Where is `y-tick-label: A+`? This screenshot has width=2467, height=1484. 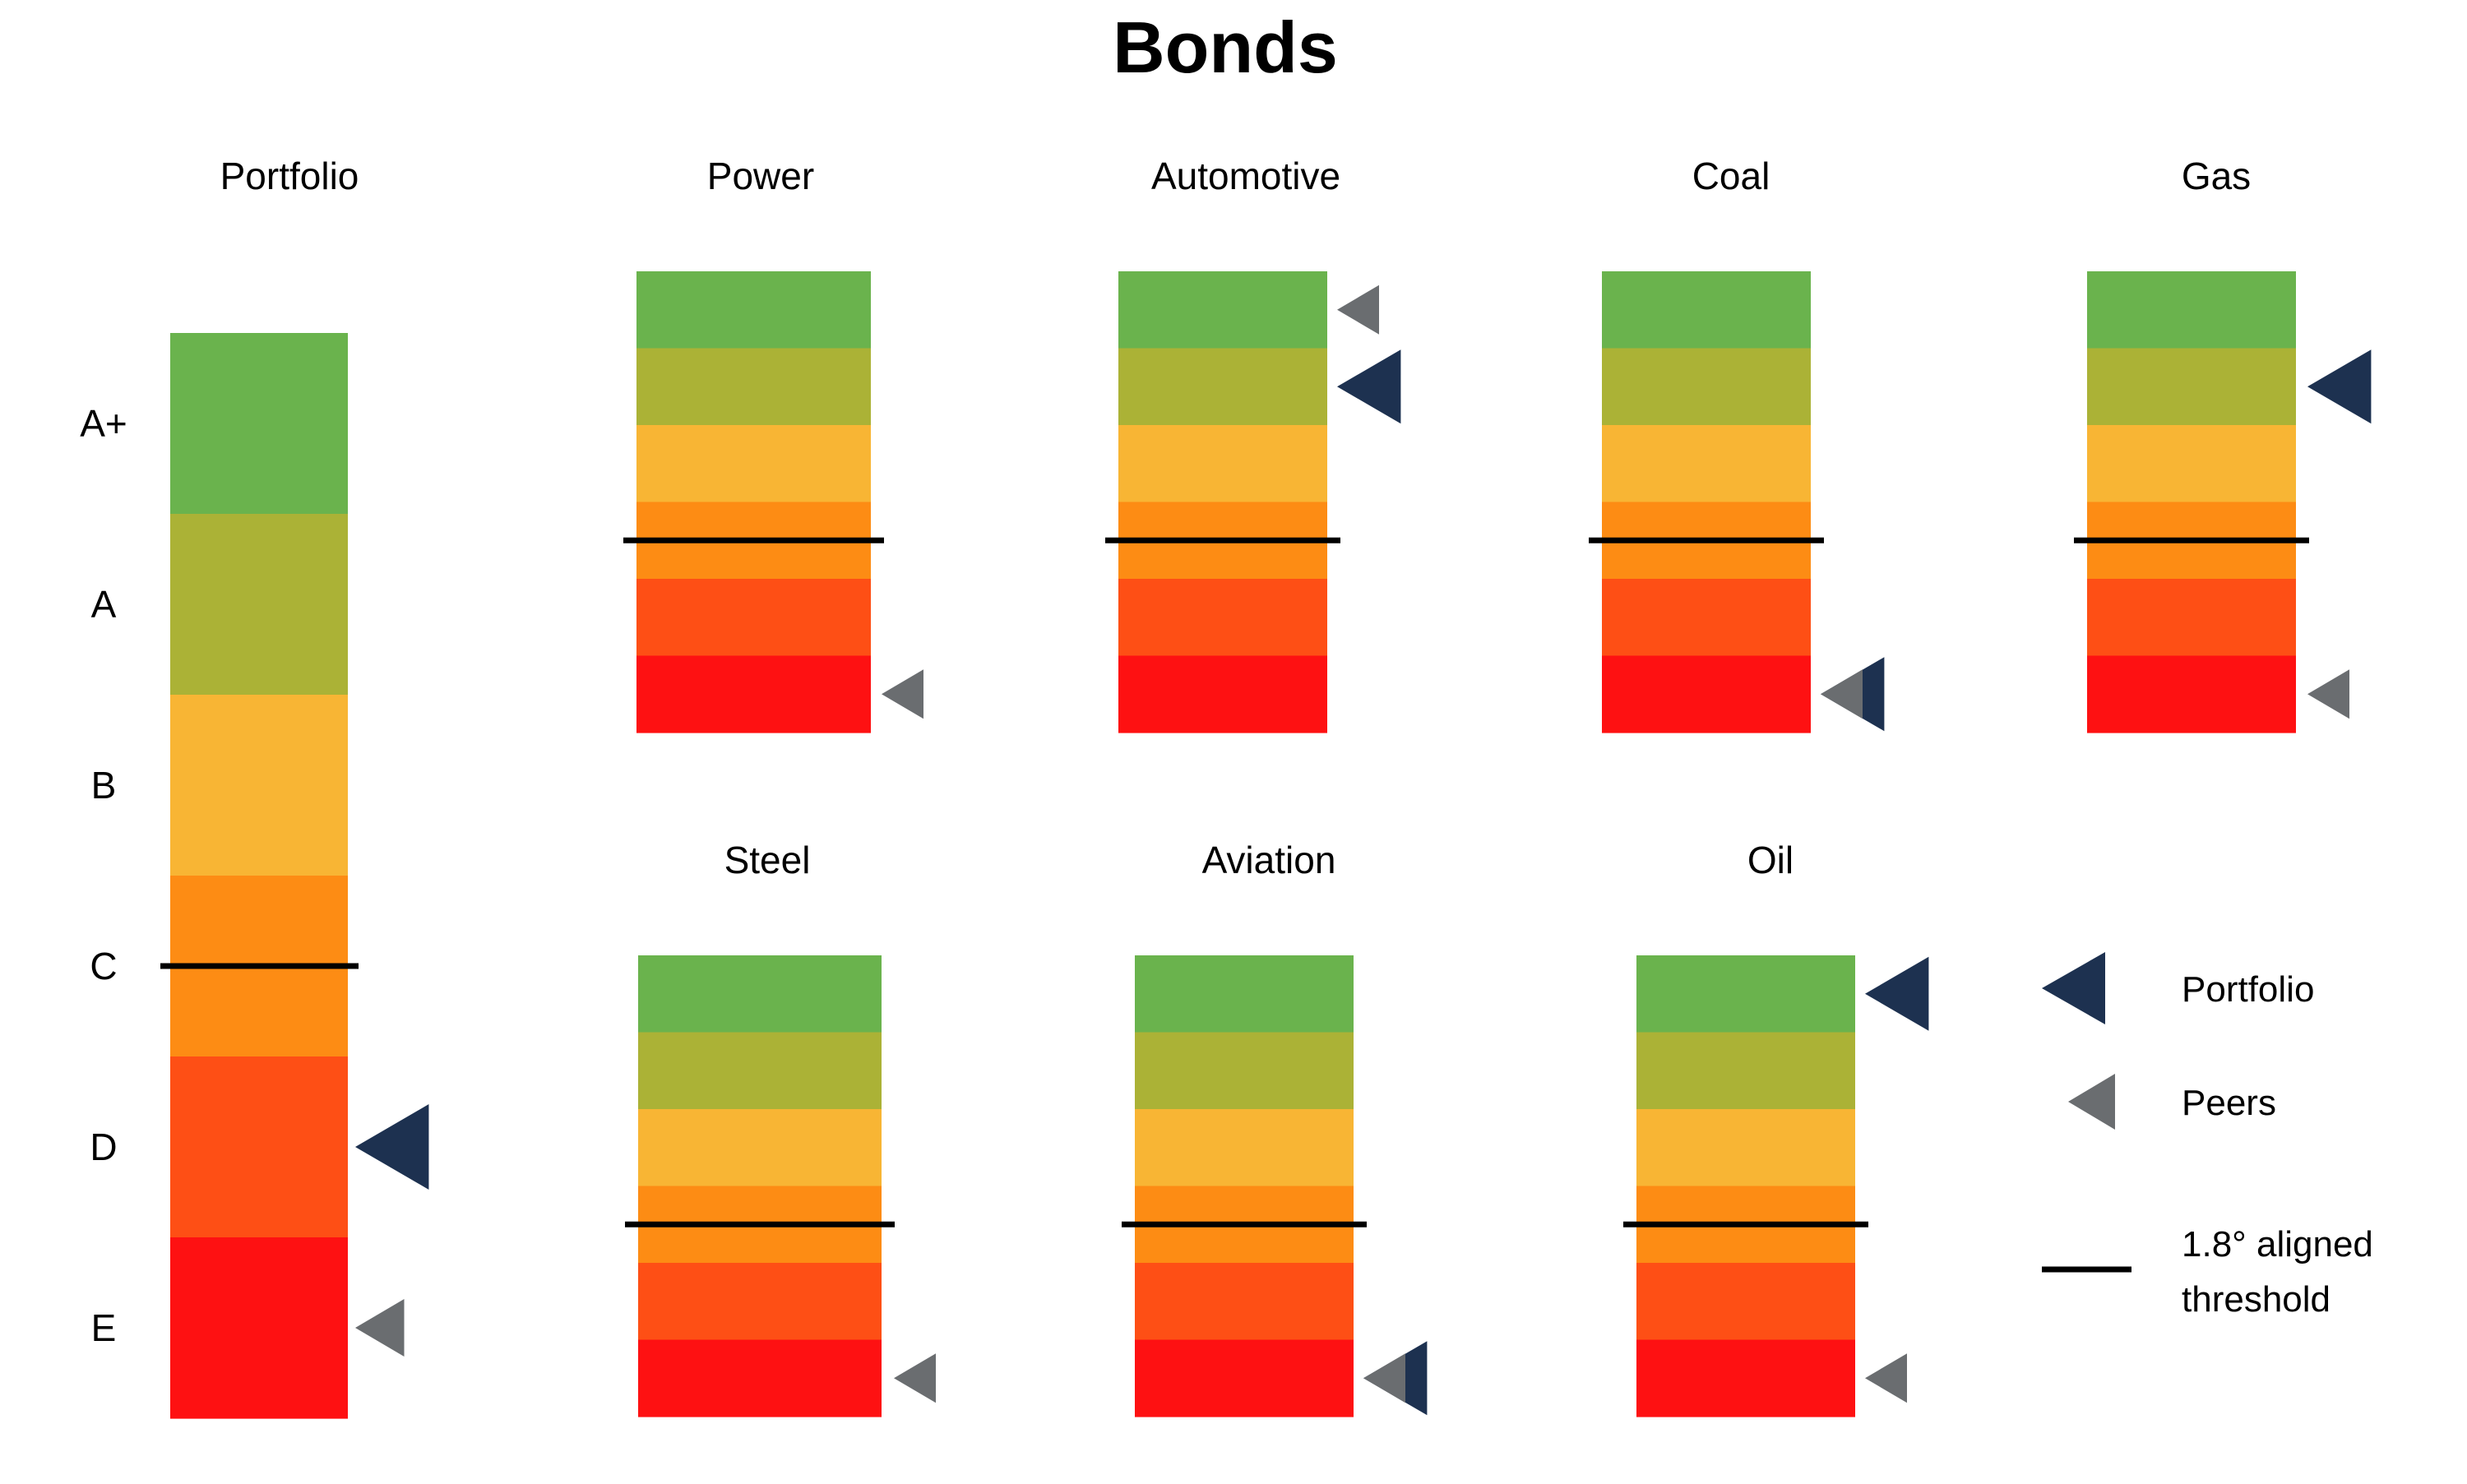
y-tick-label: A+ is located at coordinates (104, 423).